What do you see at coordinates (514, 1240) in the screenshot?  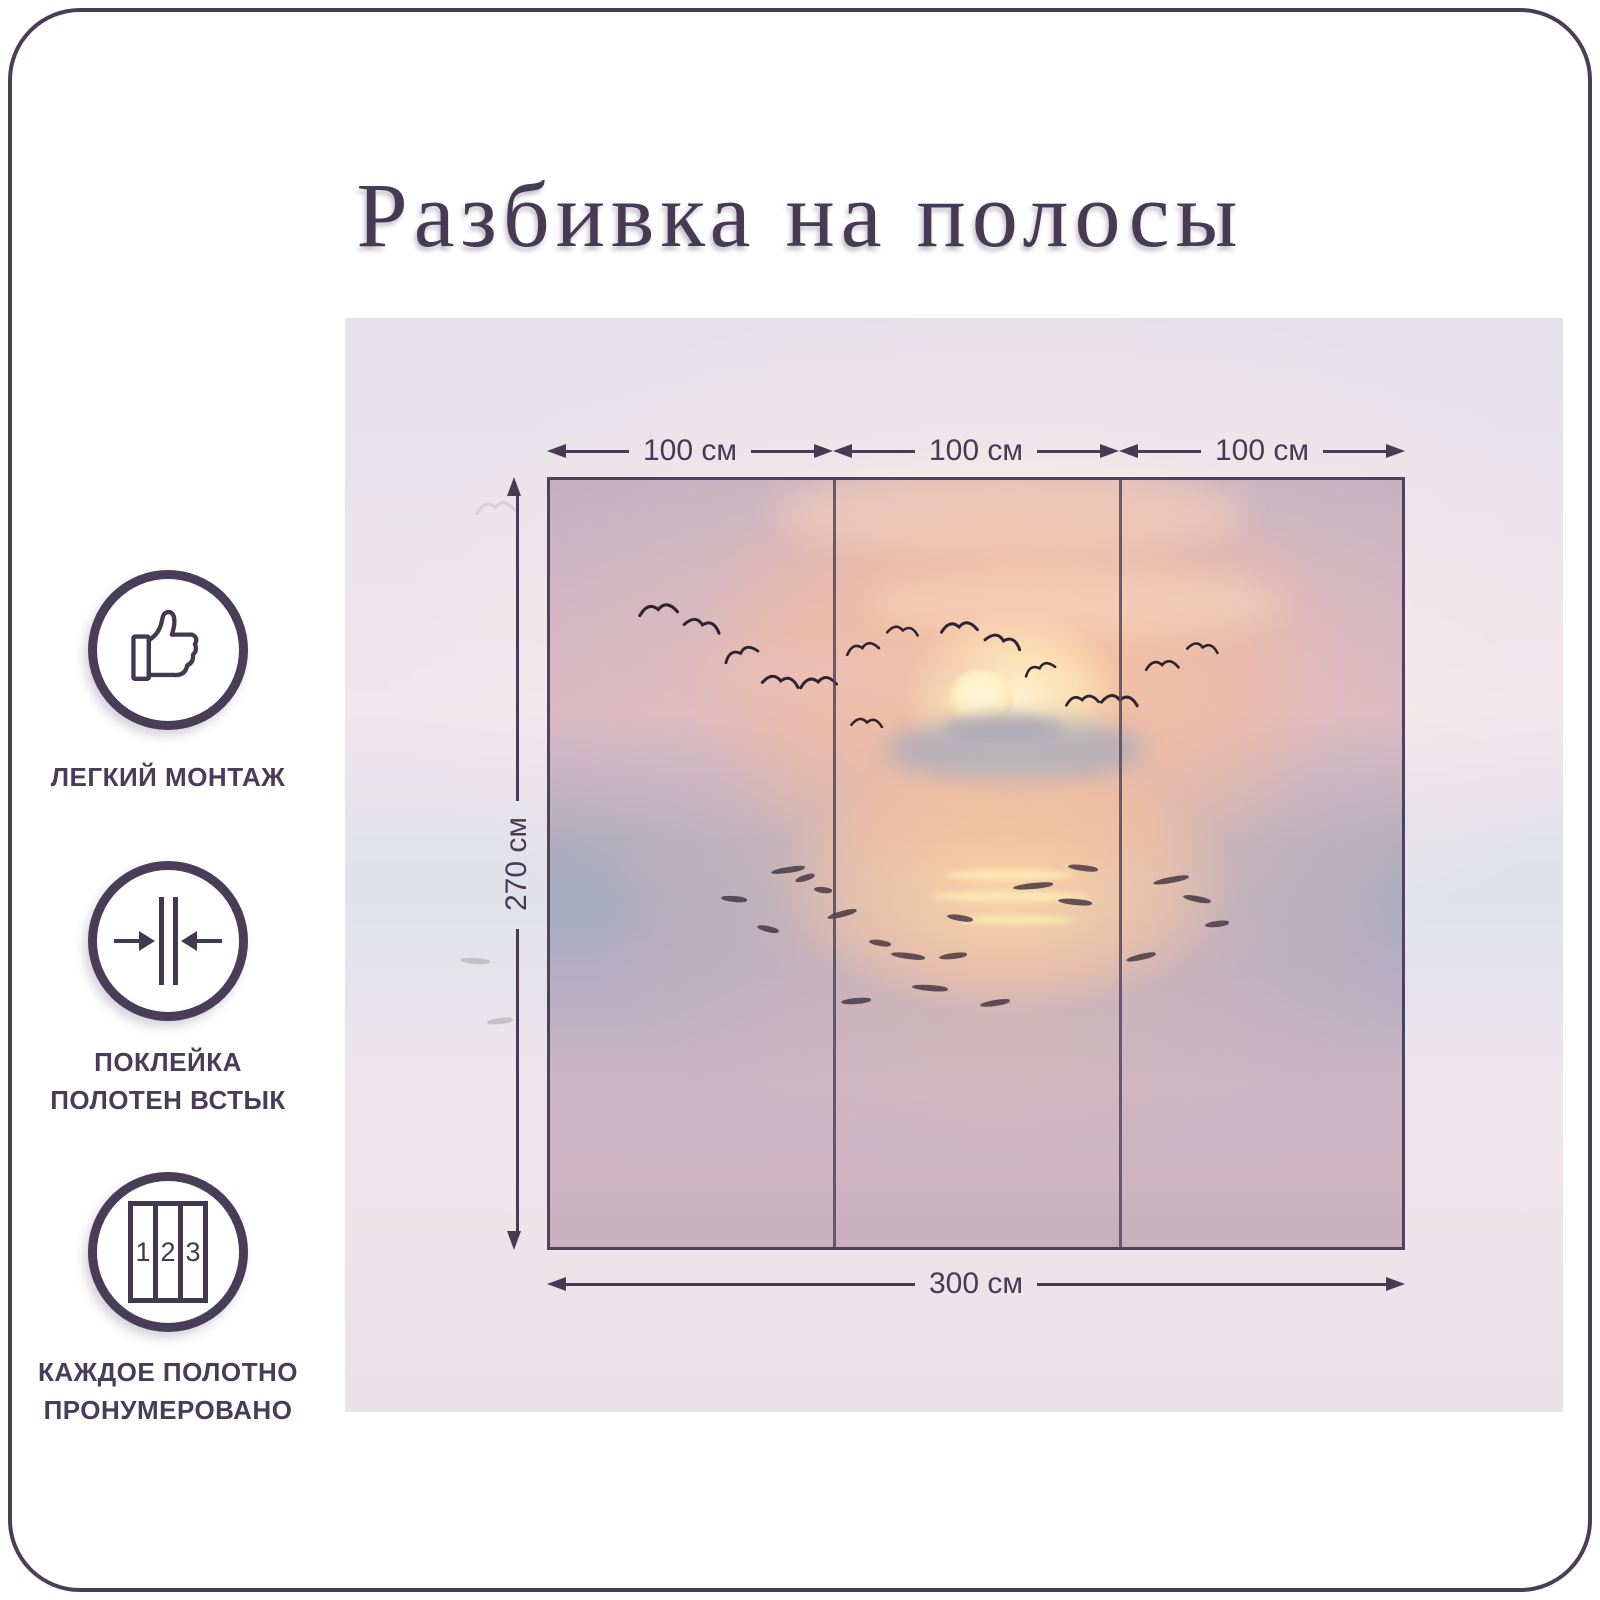 I see `arrow-down-icon` at bounding box center [514, 1240].